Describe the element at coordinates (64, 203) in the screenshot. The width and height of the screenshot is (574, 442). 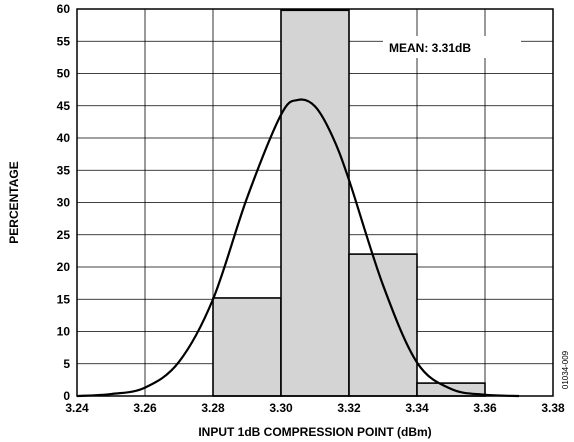
I see `y-tick-label: 30` at that location.